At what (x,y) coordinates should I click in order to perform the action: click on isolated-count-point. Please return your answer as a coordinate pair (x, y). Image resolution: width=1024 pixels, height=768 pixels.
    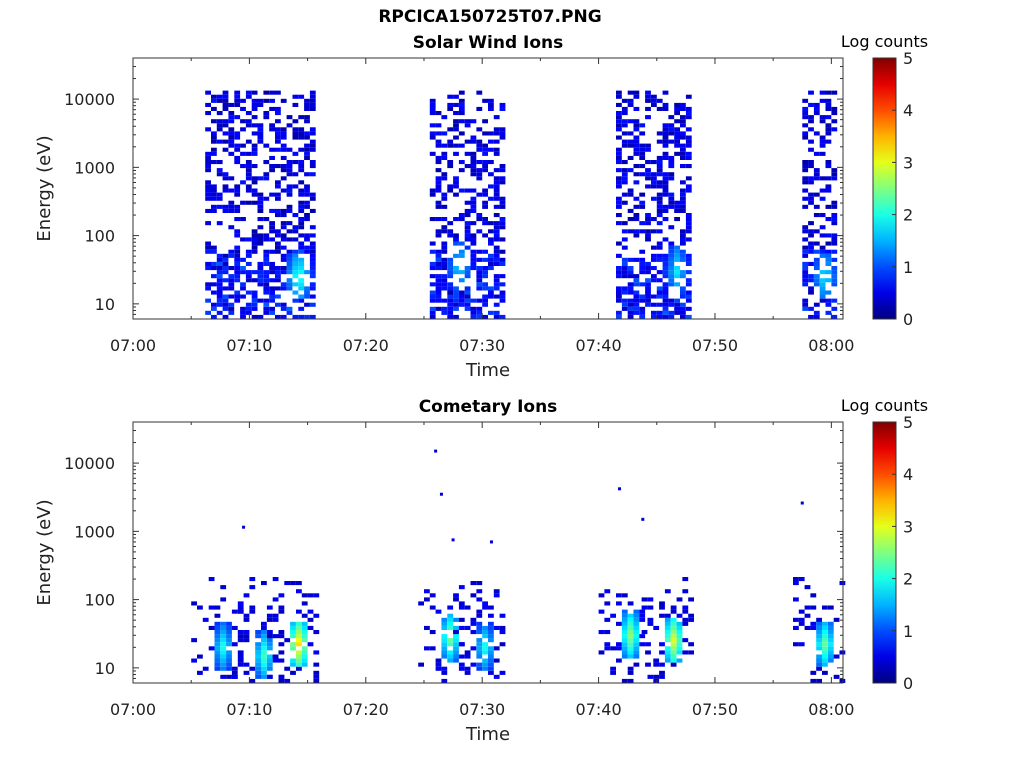
    Looking at the image, I should click on (453, 540).